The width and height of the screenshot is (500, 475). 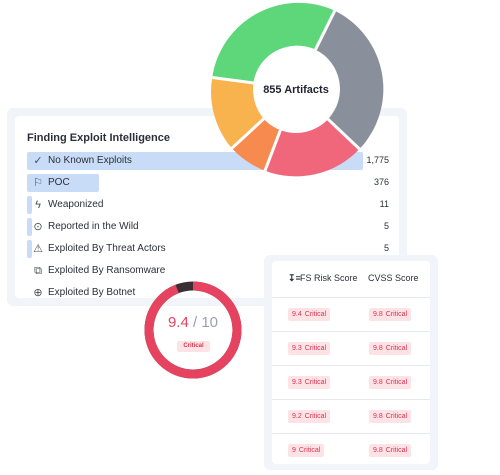 I want to click on artifacts-donut: 855 Artifacts, so click(x=297, y=89).